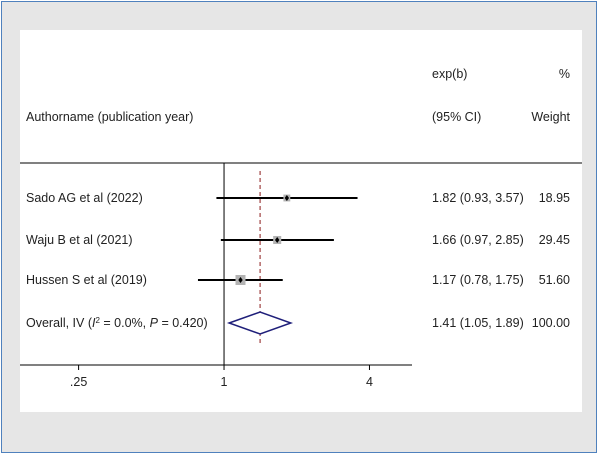 This screenshot has width=600, height=456. I want to click on overall-effect-text: 1.41 (1.05, 1.89), so click(478, 323).